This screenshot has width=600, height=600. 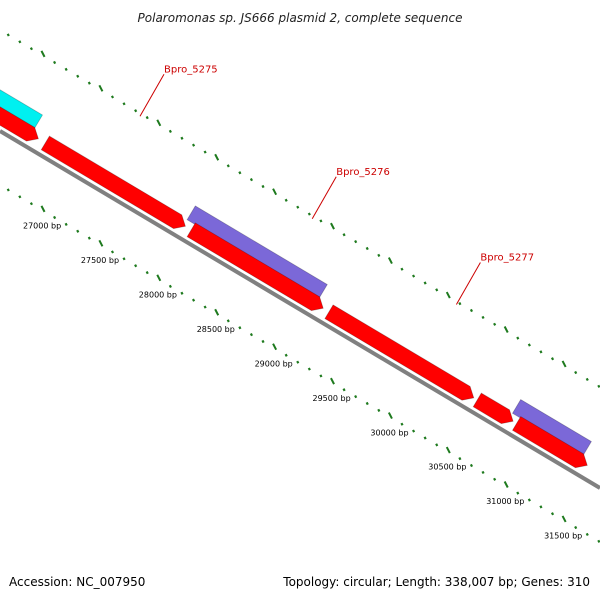 I want to click on position-label: 28000 bp, so click(x=158, y=294).